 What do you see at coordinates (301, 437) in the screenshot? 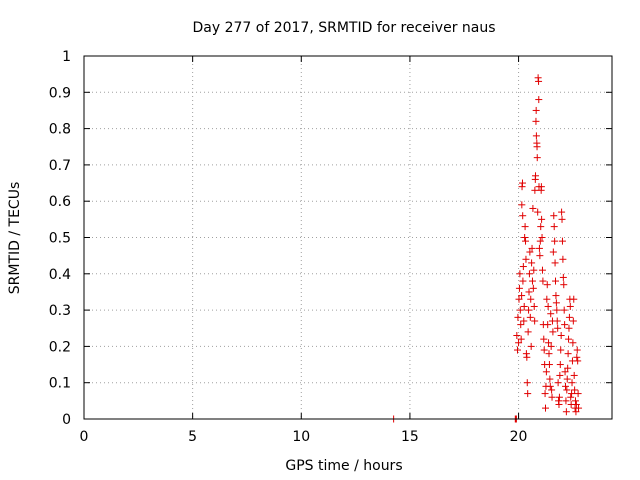
I see `x-tick-label: 10` at bounding box center [301, 437].